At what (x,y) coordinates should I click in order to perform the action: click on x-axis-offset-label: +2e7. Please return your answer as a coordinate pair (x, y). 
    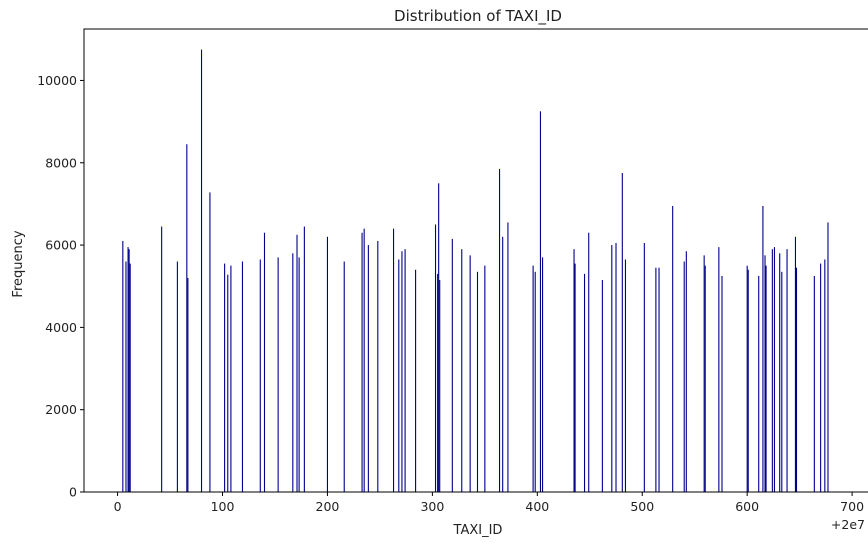
    Looking at the image, I should click on (848, 524).